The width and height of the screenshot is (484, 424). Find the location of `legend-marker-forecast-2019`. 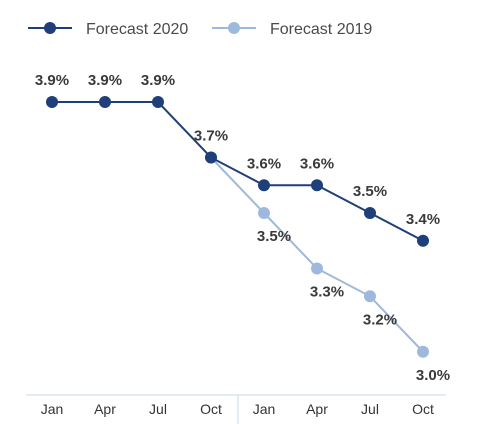

legend-marker-forecast-2019 is located at coordinates (234, 28).